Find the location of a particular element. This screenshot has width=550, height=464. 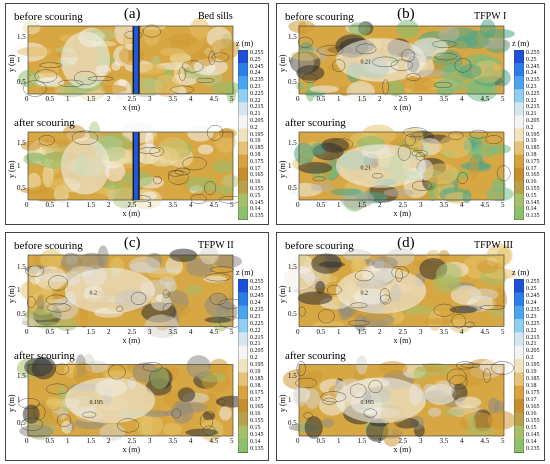

after-label: after scouring is located at coordinates (315, 355).